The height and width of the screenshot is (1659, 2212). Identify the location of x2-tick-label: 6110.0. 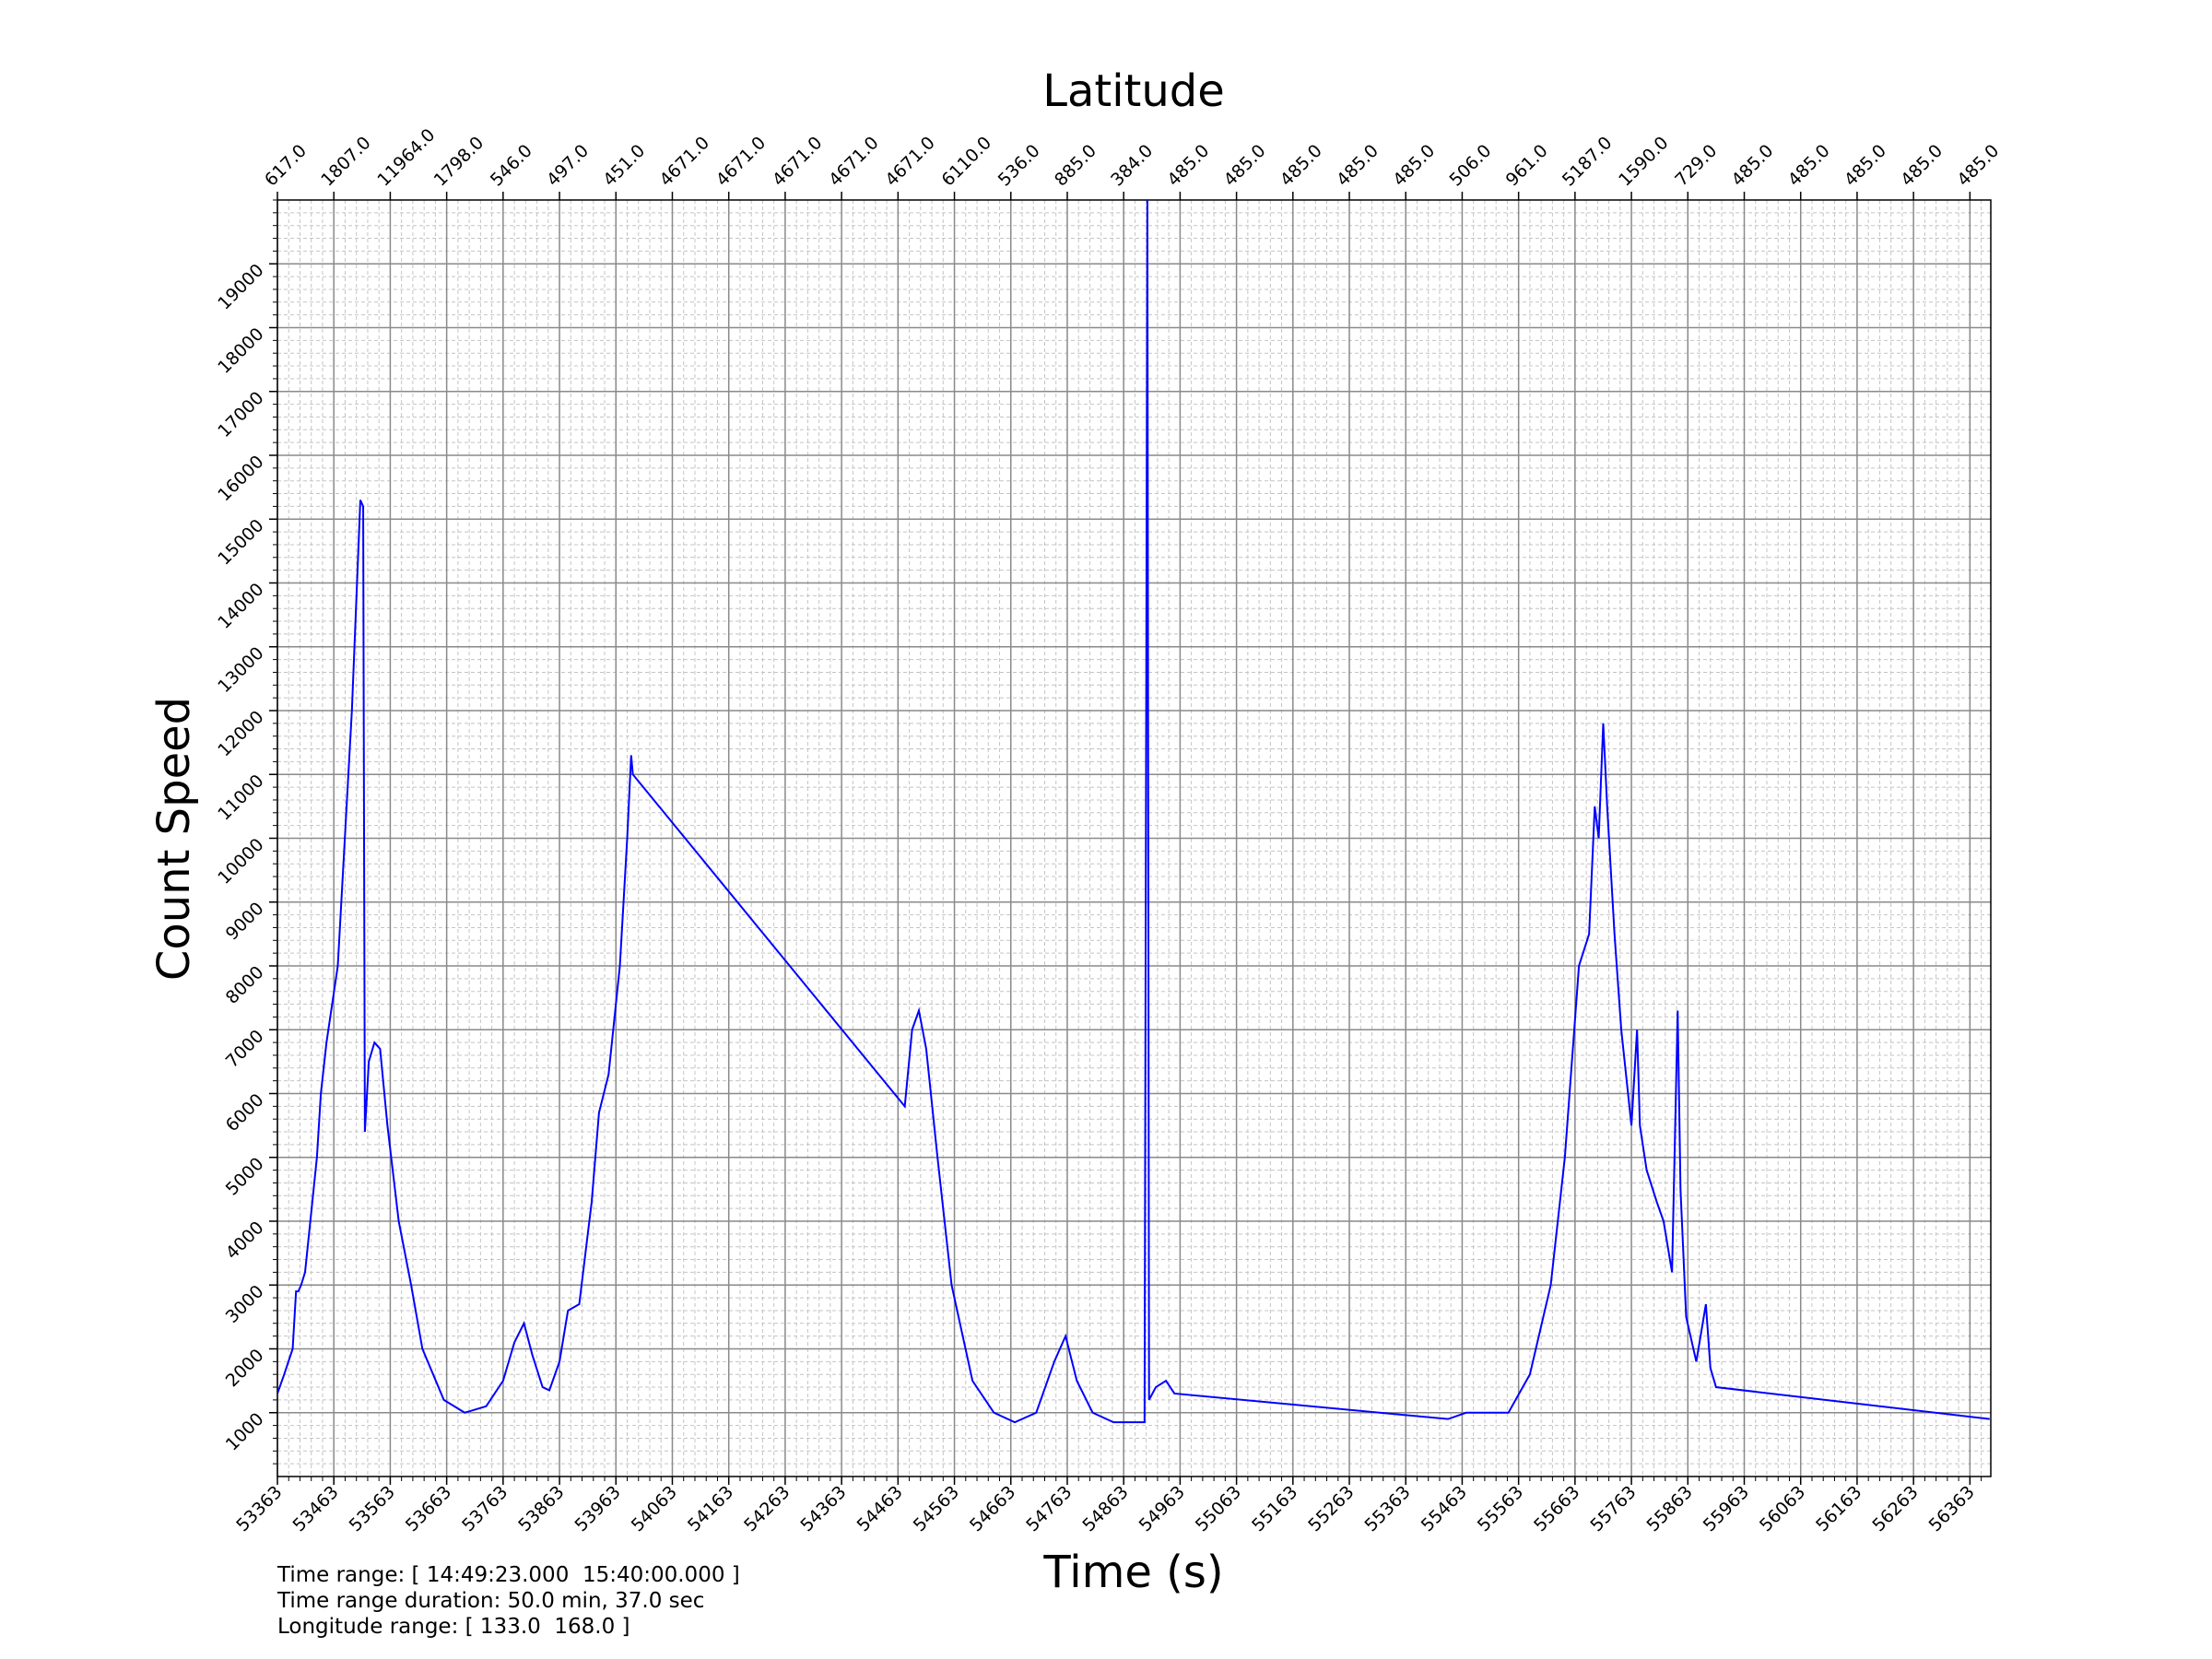
(967, 162).